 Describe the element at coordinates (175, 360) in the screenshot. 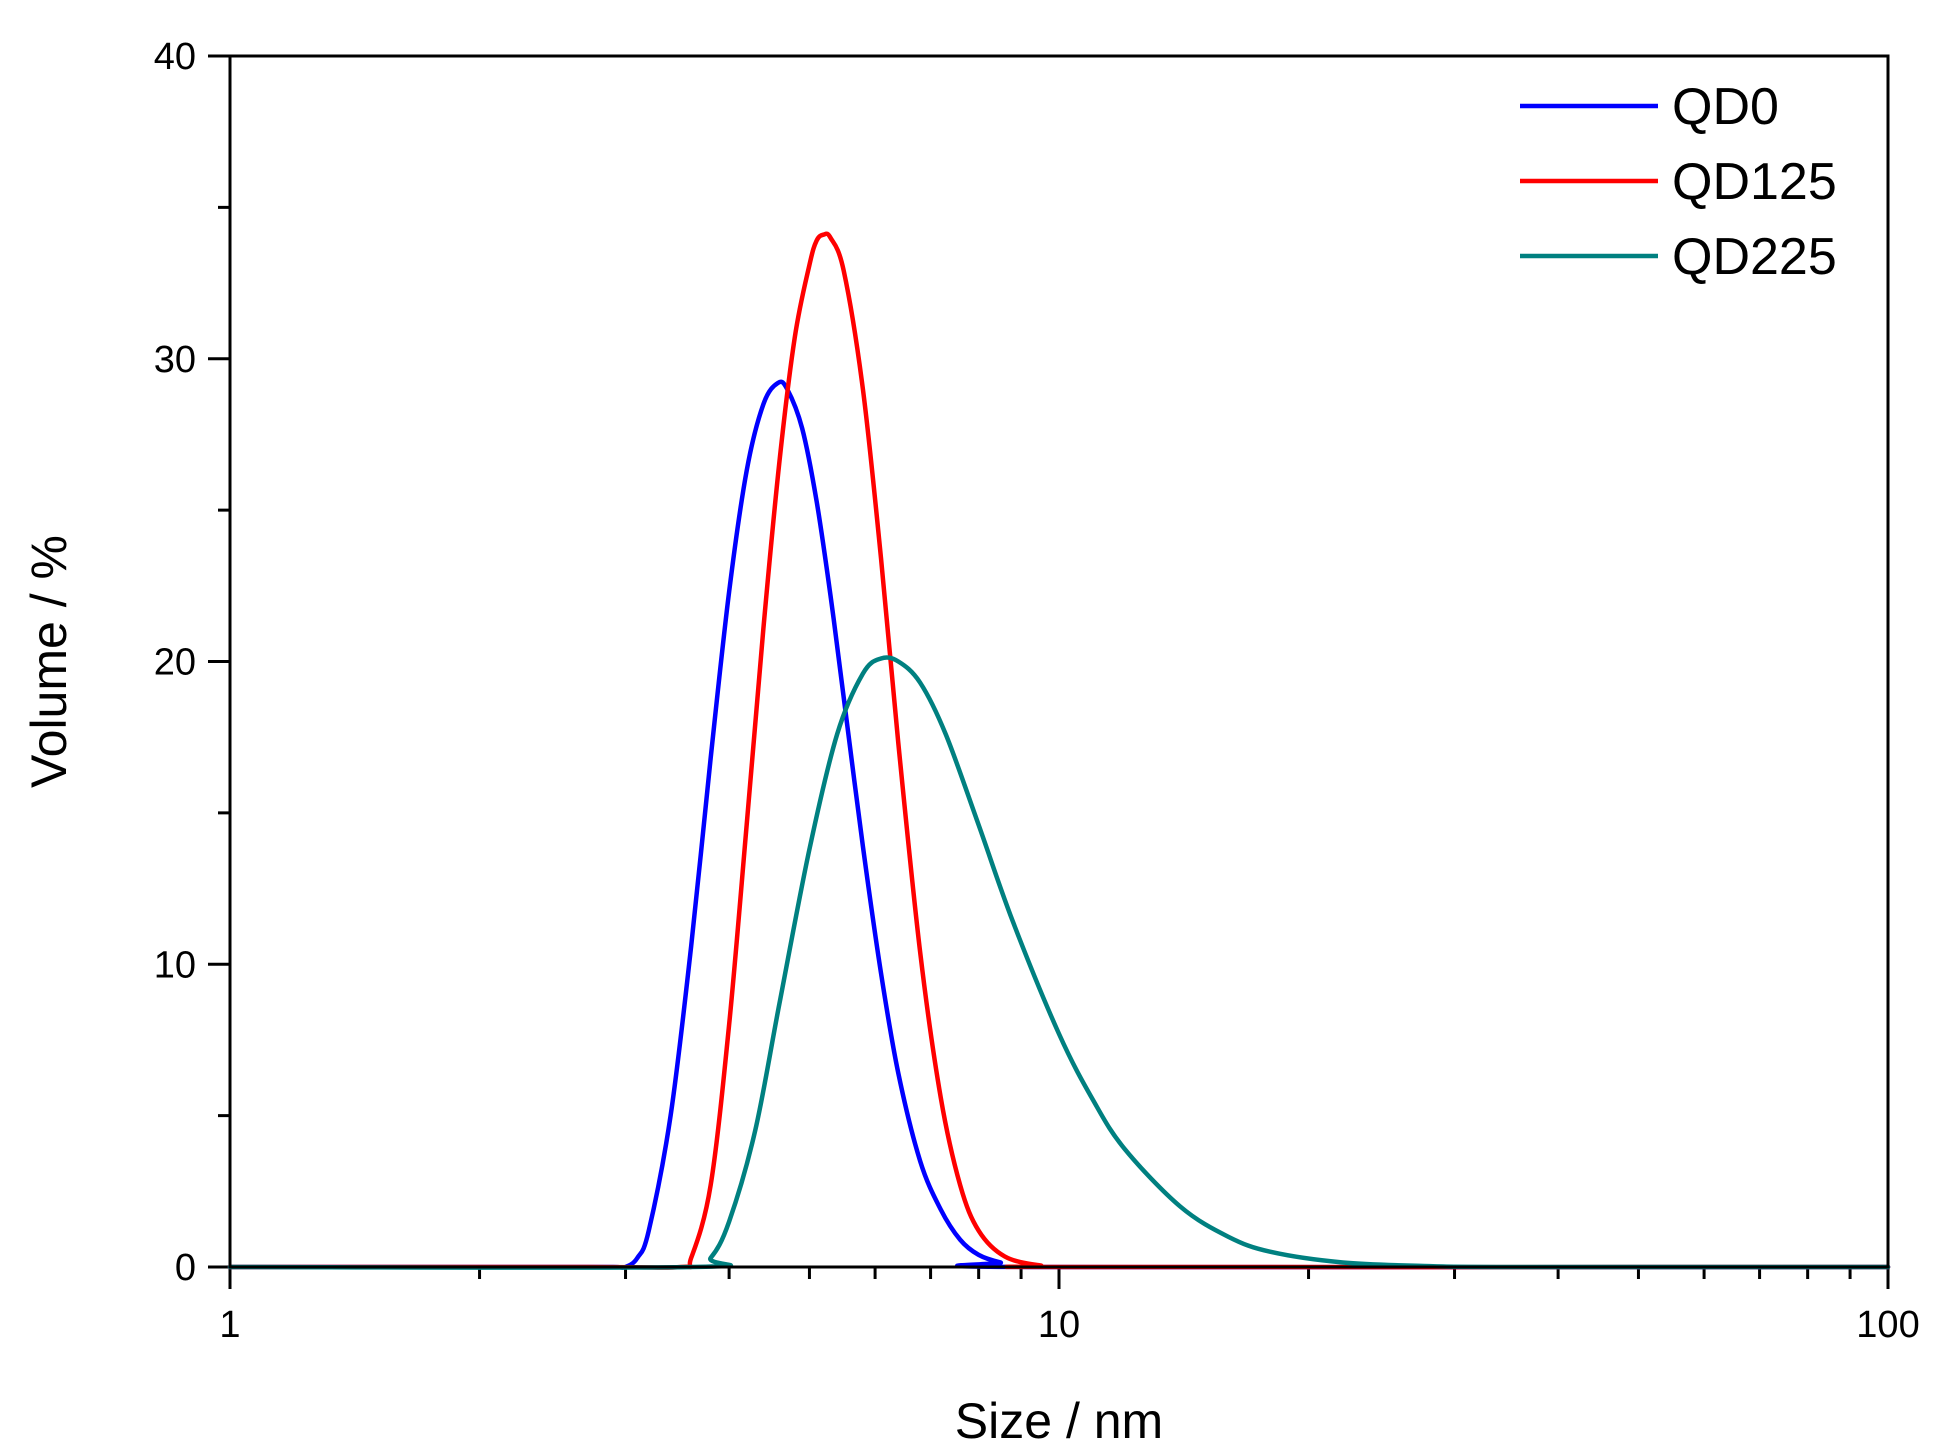

I see `y-tick-label: 30` at that location.